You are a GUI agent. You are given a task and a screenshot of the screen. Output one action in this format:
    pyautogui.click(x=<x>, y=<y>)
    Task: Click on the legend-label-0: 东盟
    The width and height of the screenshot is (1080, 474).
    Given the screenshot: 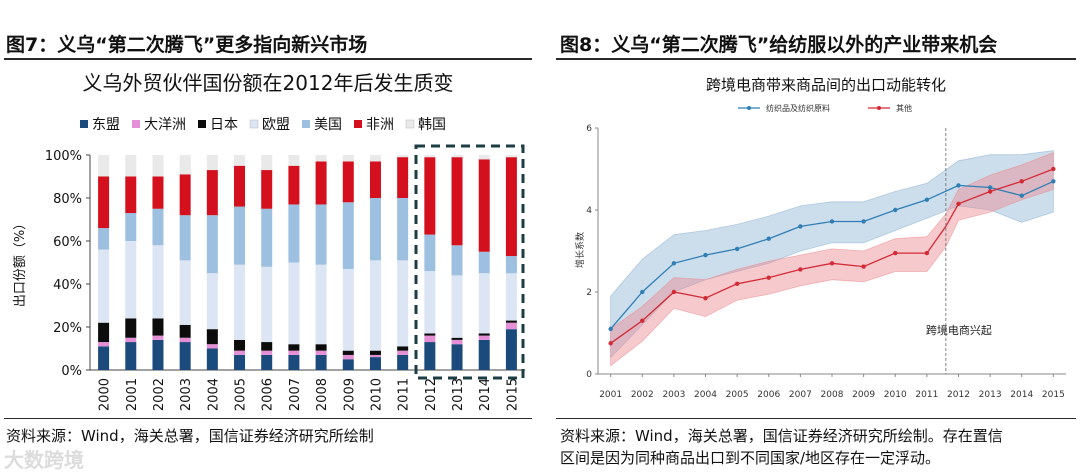 What is the action you would take?
    pyautogui.click(x=106, y=125)
    